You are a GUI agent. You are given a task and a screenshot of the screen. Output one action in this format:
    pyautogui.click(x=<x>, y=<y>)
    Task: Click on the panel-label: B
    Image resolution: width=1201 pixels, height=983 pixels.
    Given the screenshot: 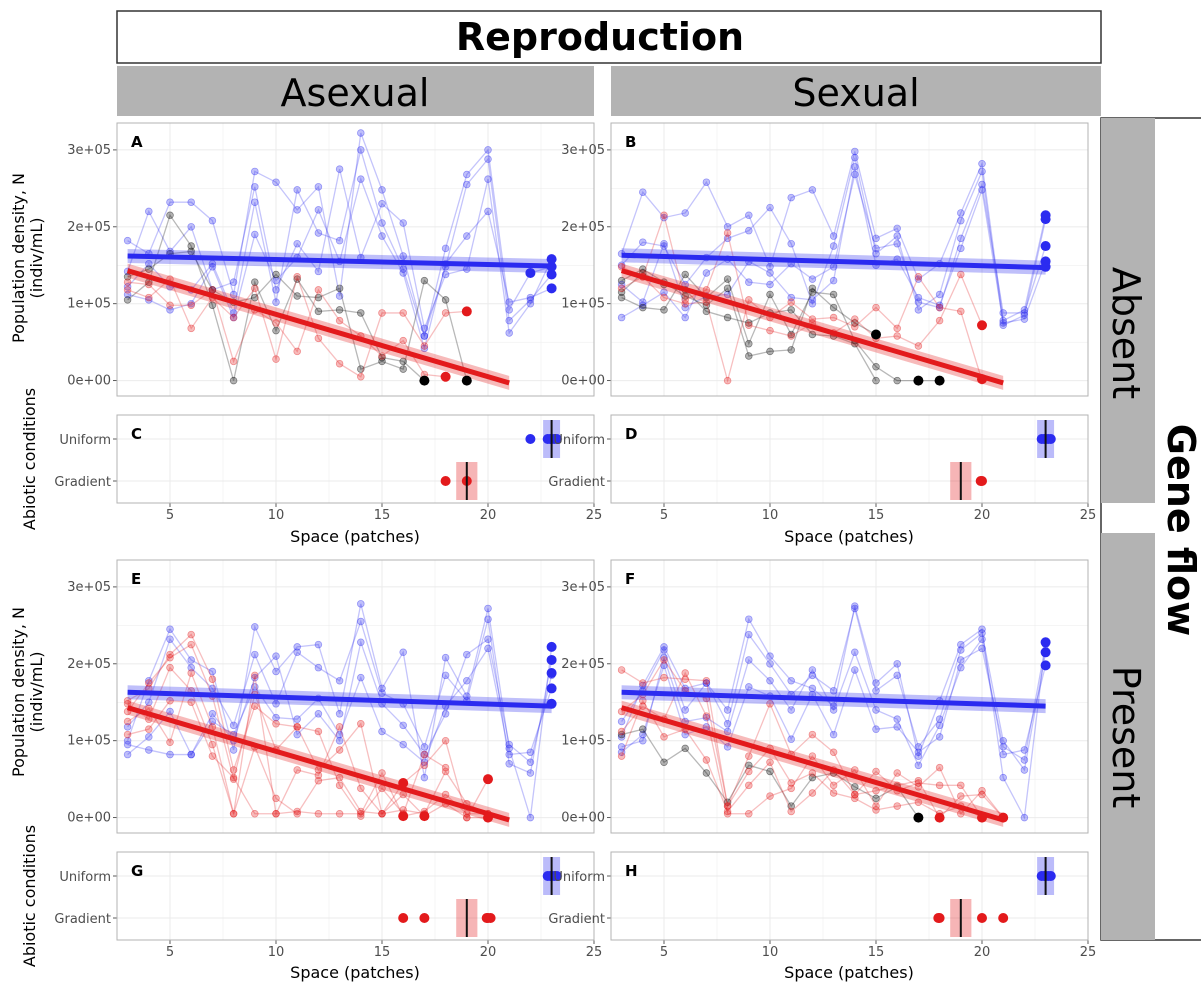 What is the action you would take?
    pyautogui.click(x=630, y=142)
    